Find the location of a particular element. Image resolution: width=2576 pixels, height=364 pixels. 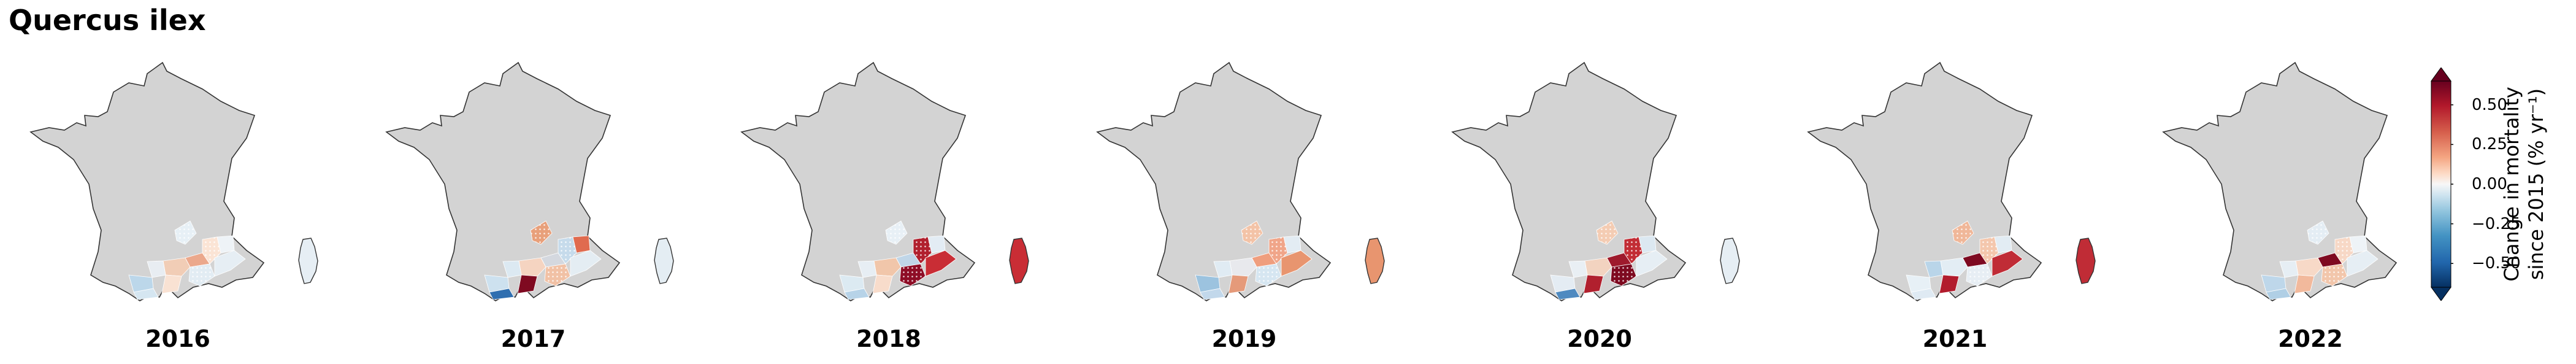

map-panel-2018 is located at coordinates (888, 184).